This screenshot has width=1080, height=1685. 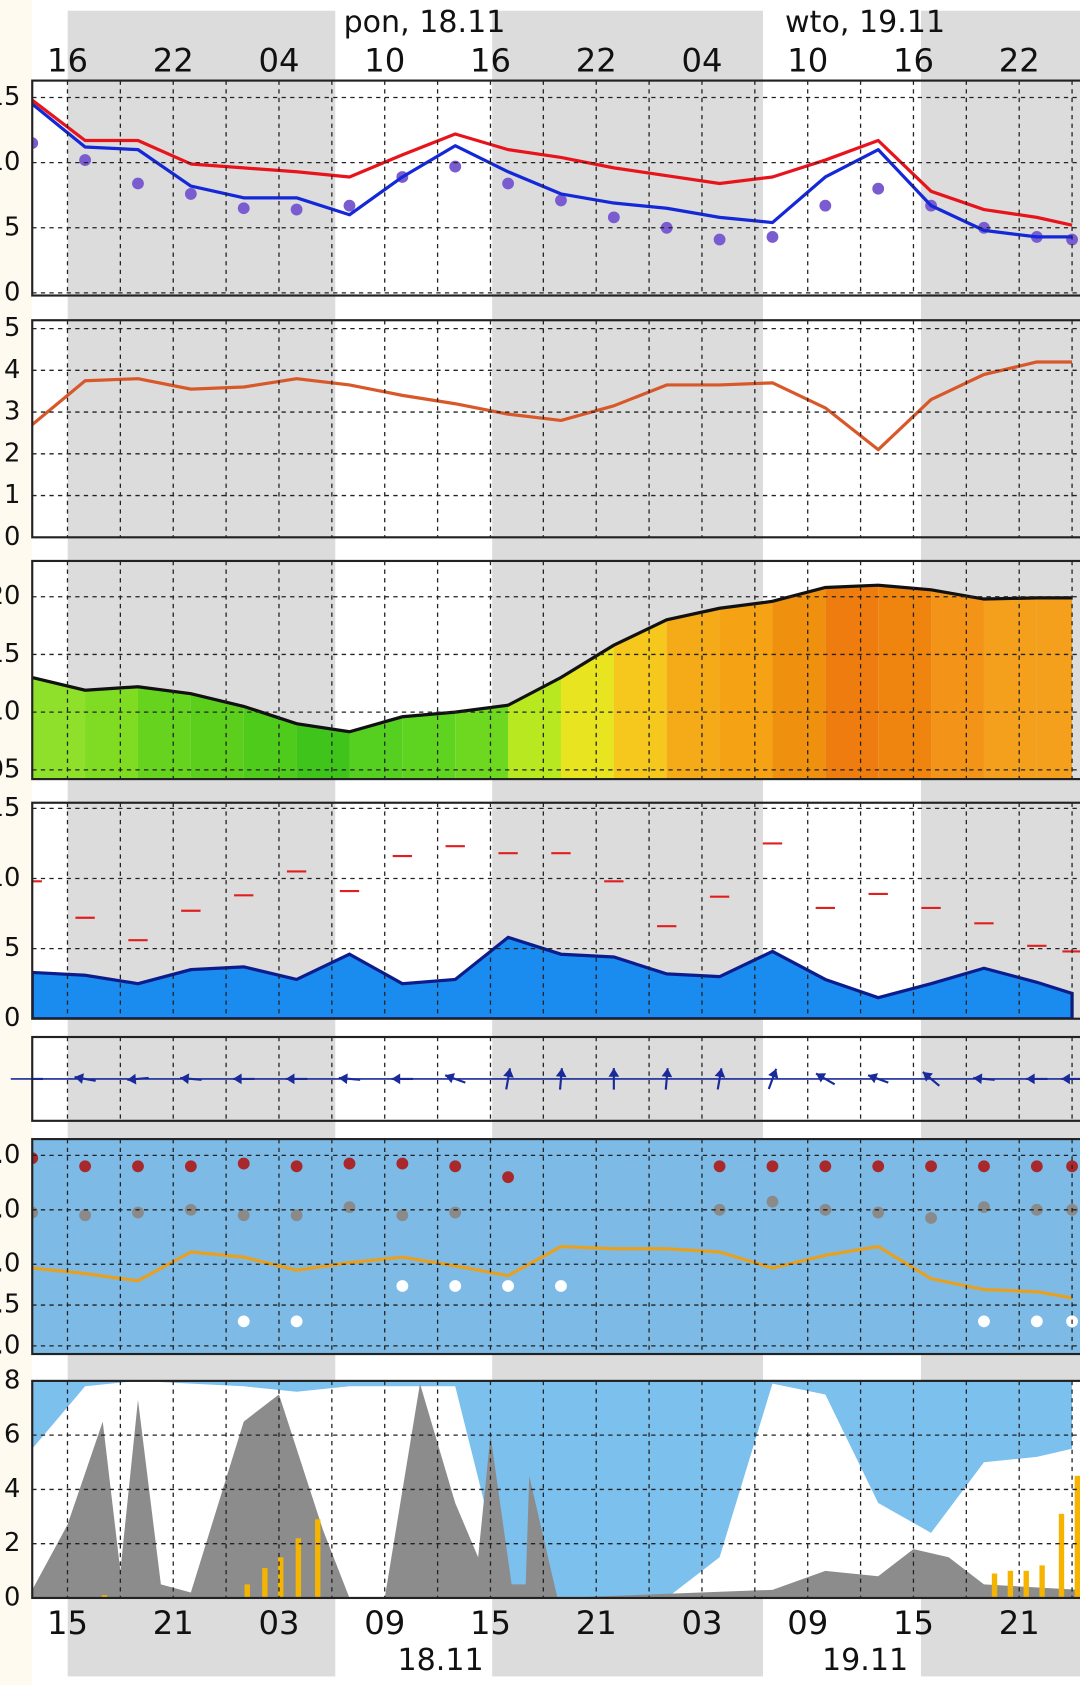 What do you see at coordinates (865, 22) in the screenshot?
I see `date-label: wto, 19.11` at bounding box center [865, 22].